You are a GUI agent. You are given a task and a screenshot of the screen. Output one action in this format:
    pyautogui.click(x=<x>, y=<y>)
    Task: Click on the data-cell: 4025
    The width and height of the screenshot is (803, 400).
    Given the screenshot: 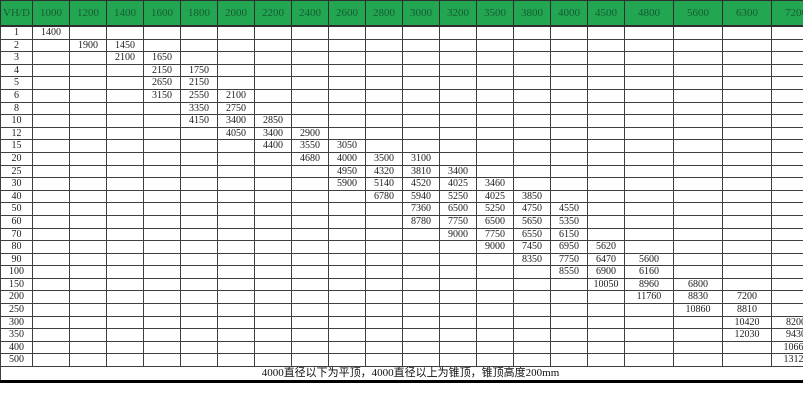 What is the action you would take?
    pyautogui.click(x=495, y=196)
    